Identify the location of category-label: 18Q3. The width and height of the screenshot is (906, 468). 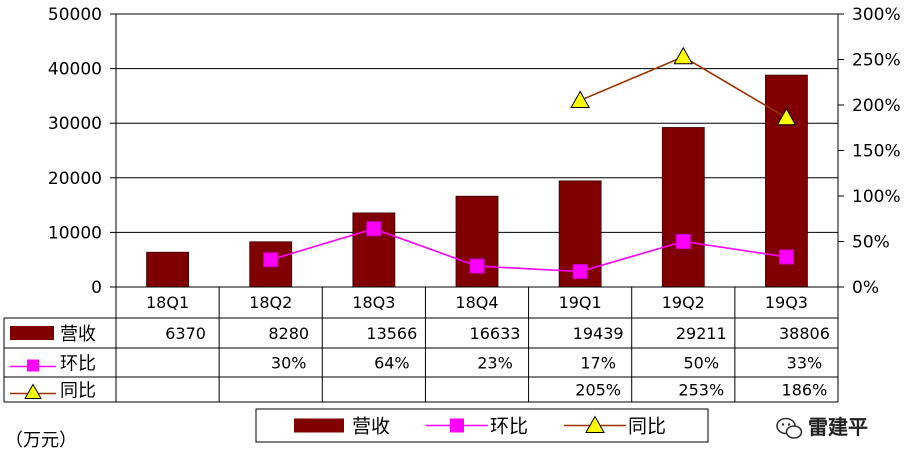
(373, 302).